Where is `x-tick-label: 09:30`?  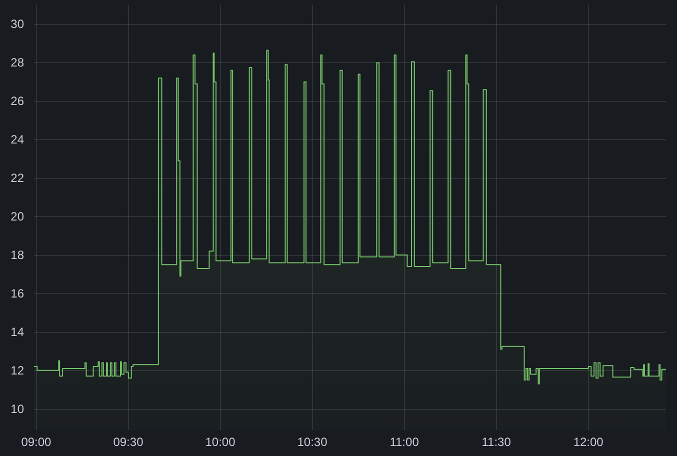
x-tick-label: 09:30 is located at coordinates (128, 442).